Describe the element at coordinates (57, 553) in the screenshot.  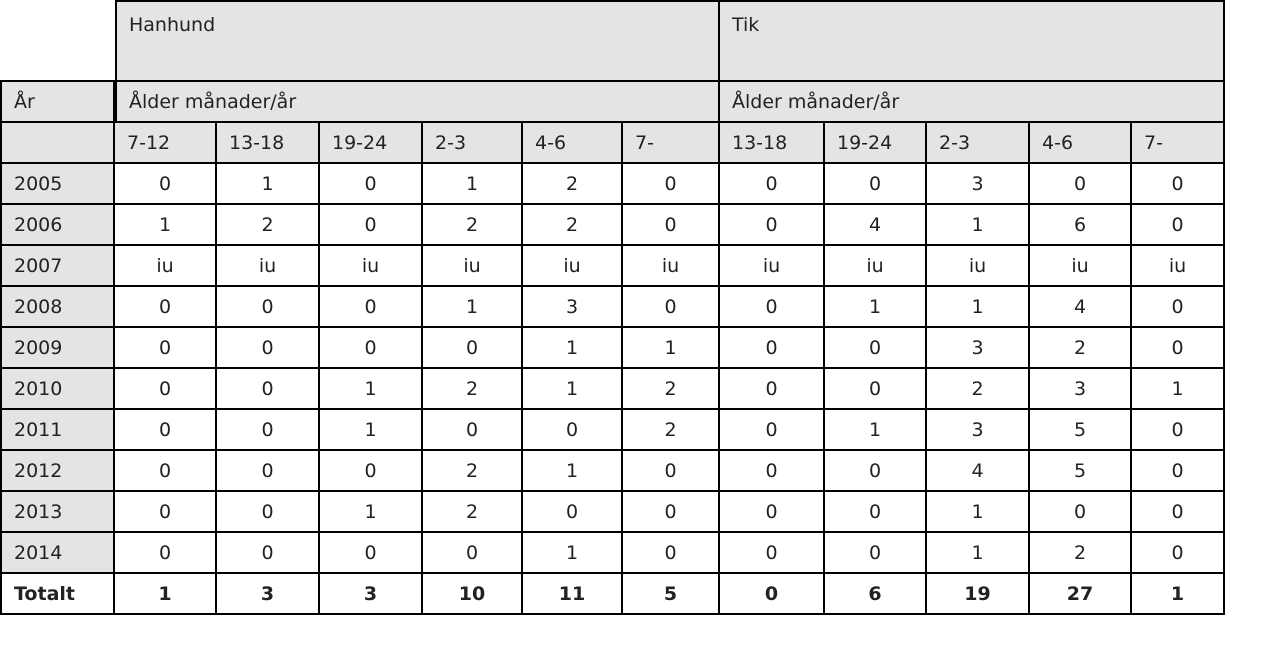
I see `year-cell: 2014` at that location.